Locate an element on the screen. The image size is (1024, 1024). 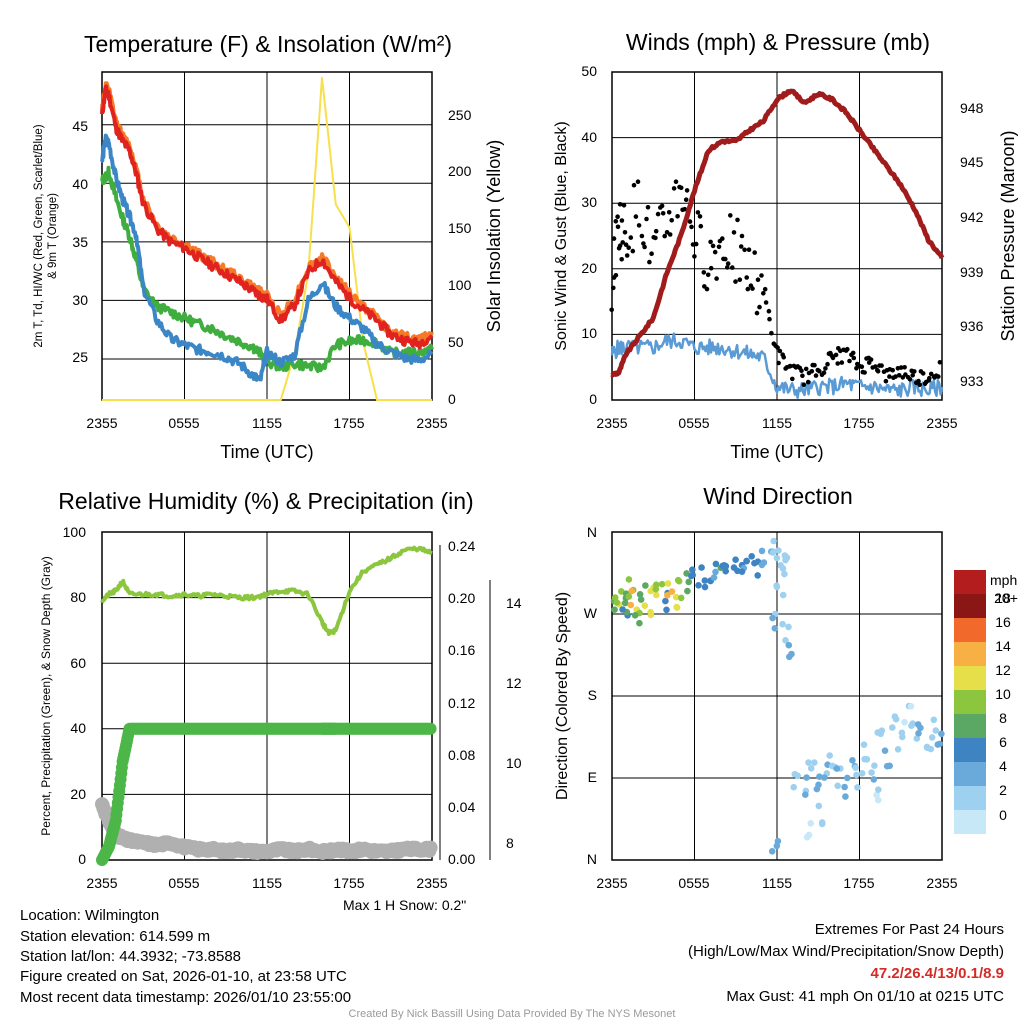
precip-tick-5: 0.20 is located at coordinates (461, 598).